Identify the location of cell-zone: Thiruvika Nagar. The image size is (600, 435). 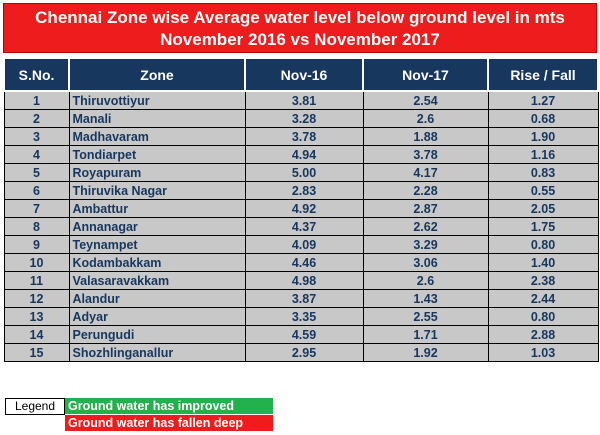
(157, 190).